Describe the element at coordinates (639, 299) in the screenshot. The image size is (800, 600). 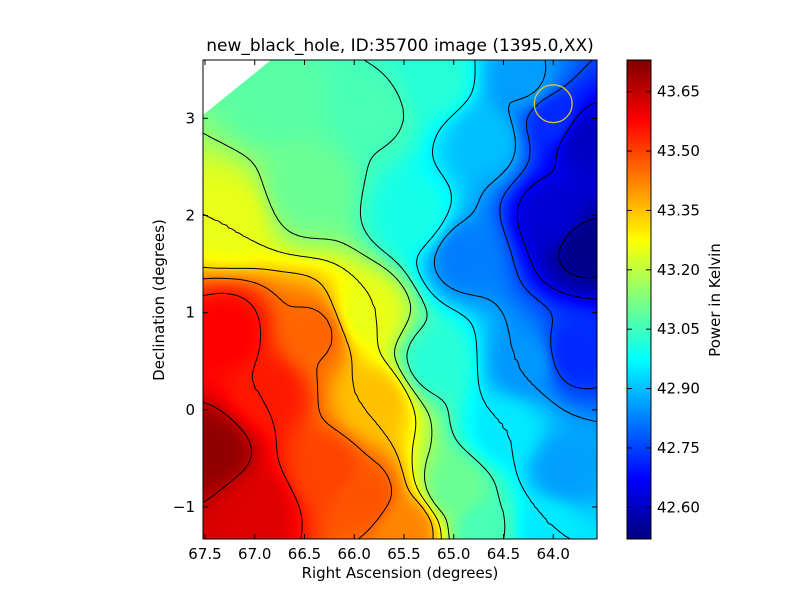
I see `colorbar-gradient` at that location.